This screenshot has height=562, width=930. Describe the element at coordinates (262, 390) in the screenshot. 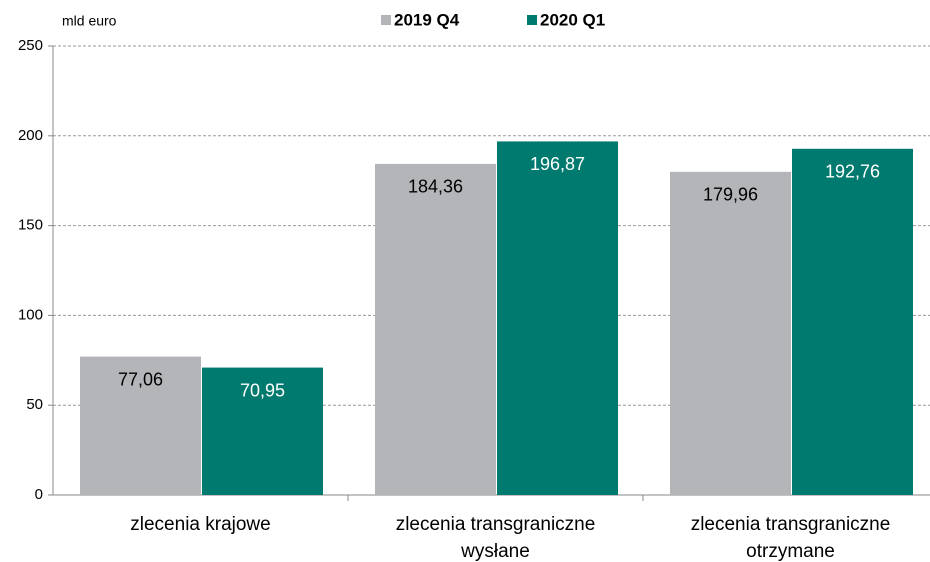

I see `value-label: 70,95` at that location.